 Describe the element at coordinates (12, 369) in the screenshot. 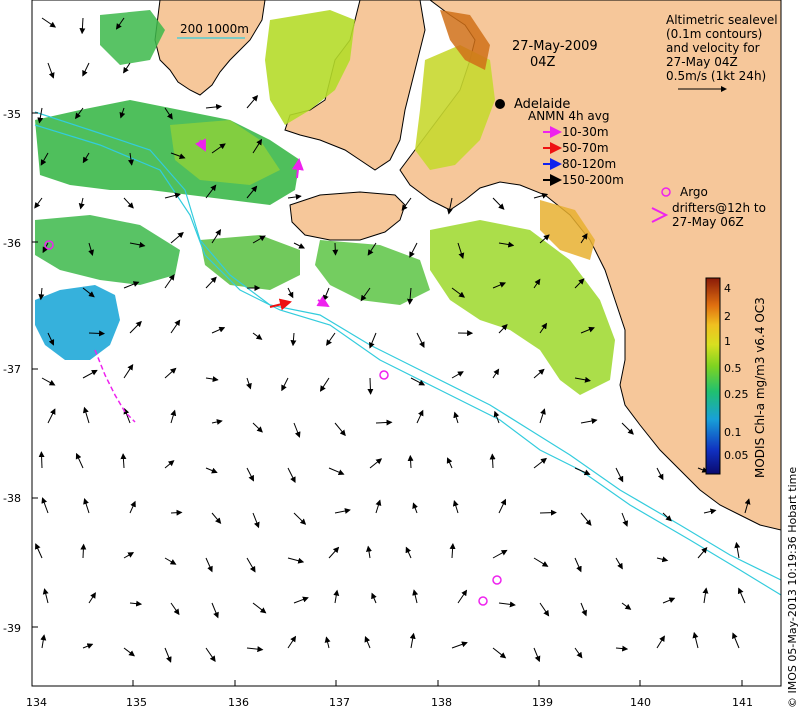

I see `y-tick-label: -37` at that location.